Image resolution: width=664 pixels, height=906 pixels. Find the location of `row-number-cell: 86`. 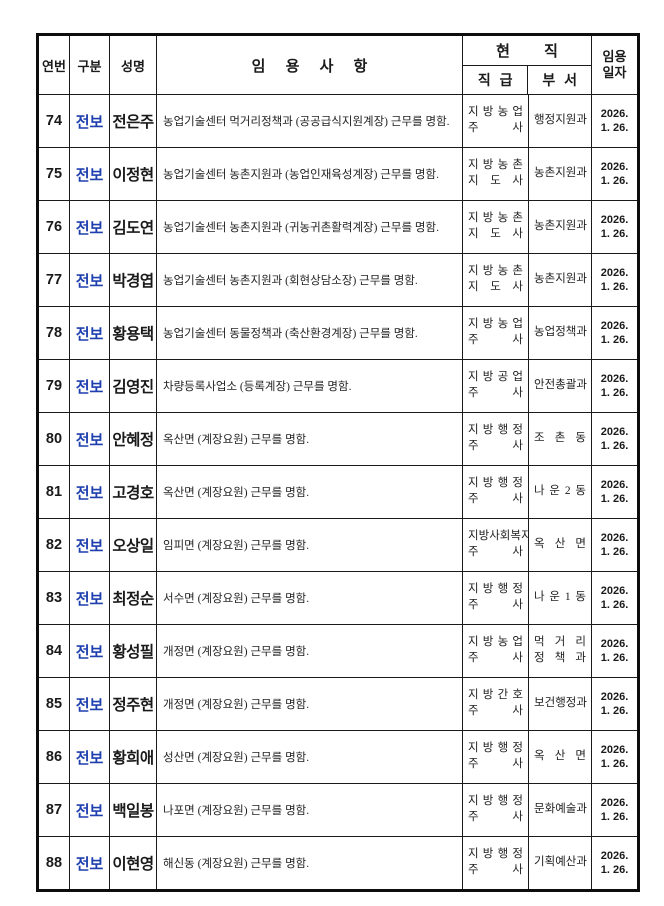

row-number-cell: 86 is located at coordinates (54, 757).